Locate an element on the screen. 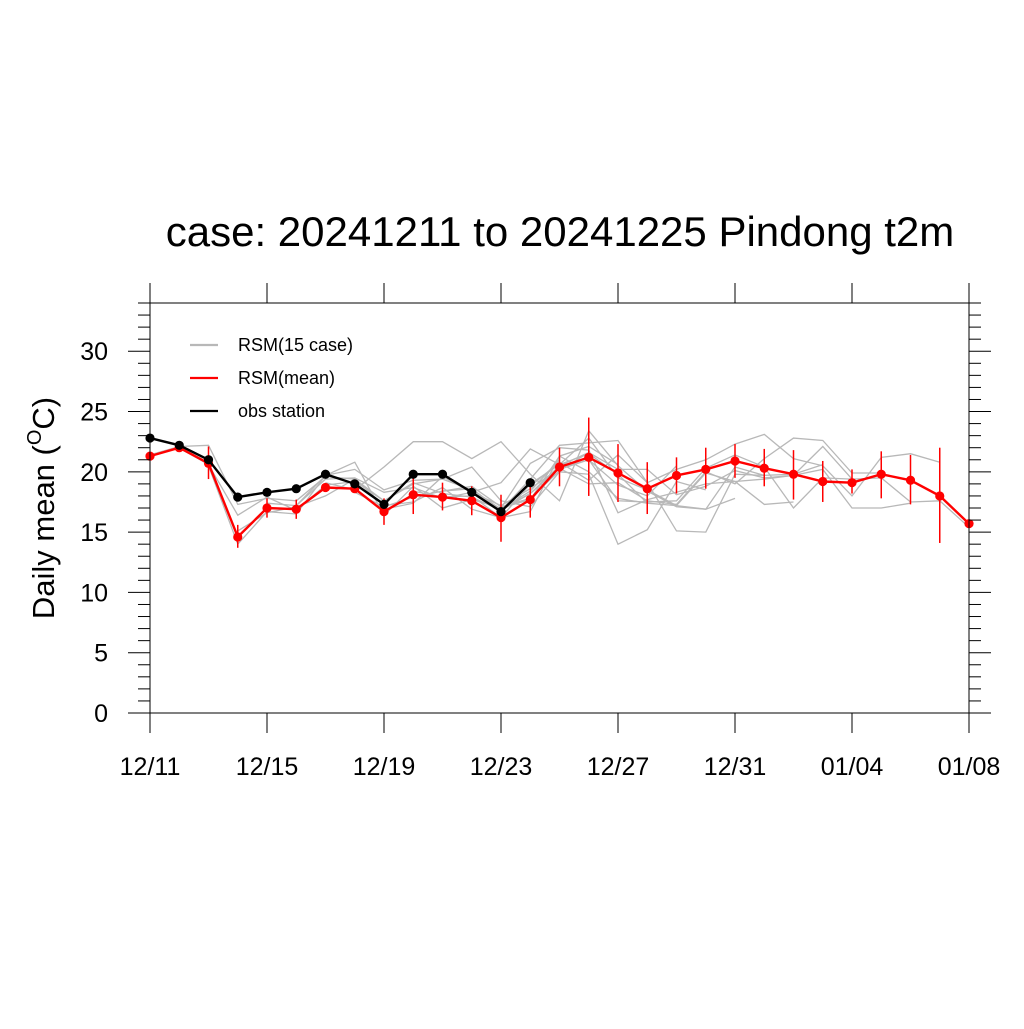 This screenshot has height=1029, width=1024. legend-label-ens: RSM(15 case) is located at coordinates (295, 345).